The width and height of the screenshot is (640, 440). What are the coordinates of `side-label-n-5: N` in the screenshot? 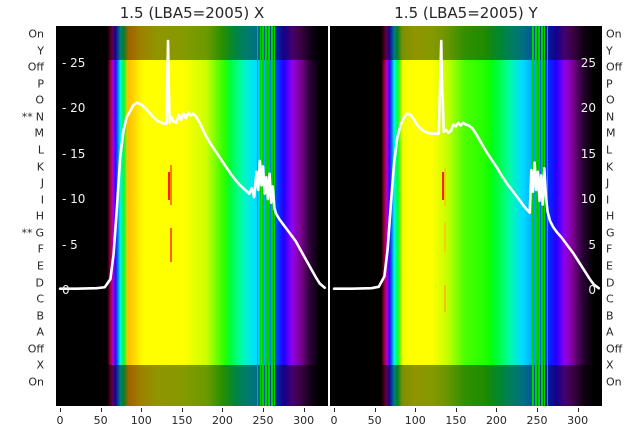 It's located at (623, 116).